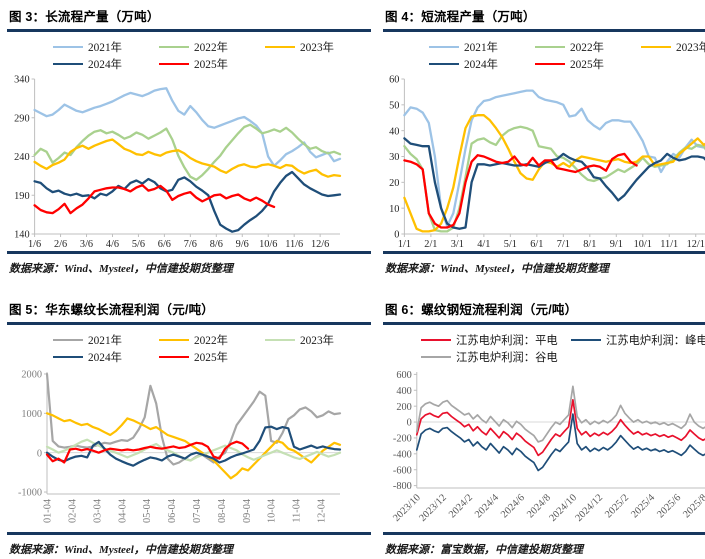 The image size is (705, 559). What do you see at coordinates (669, 506) in the screenshot?
I see `svg-text: 2025/6` at bounding box center [669, 506].